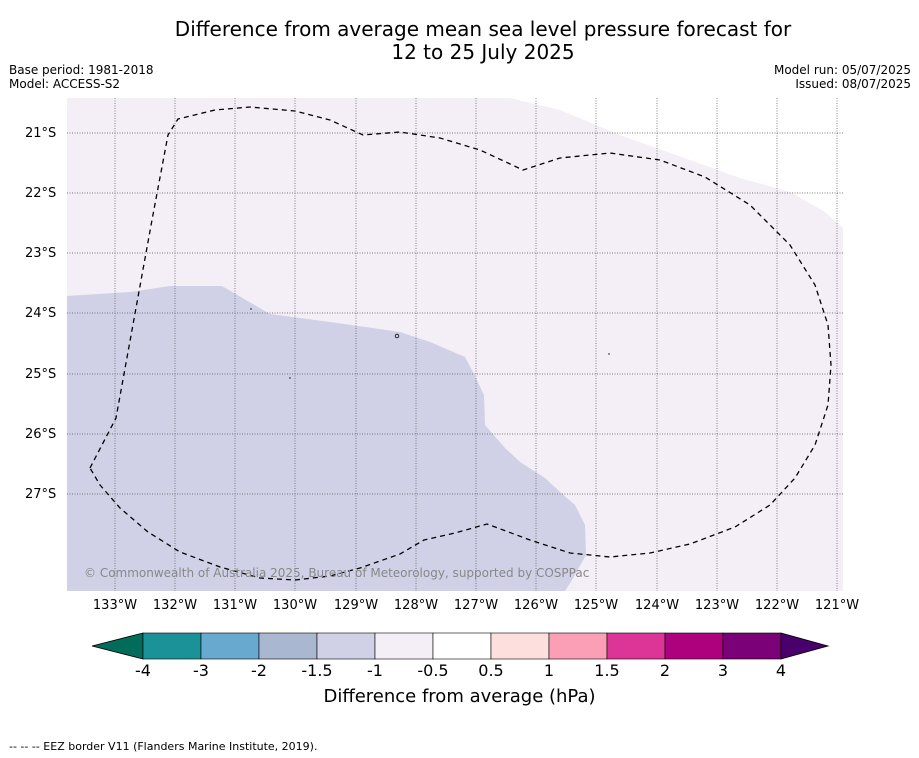 This screenshot has height=758, width=919. What do you see at coordinates (41, 133) in the screenshot?
I see `latitude-label: 21°S` at bounding box center [41, 133].